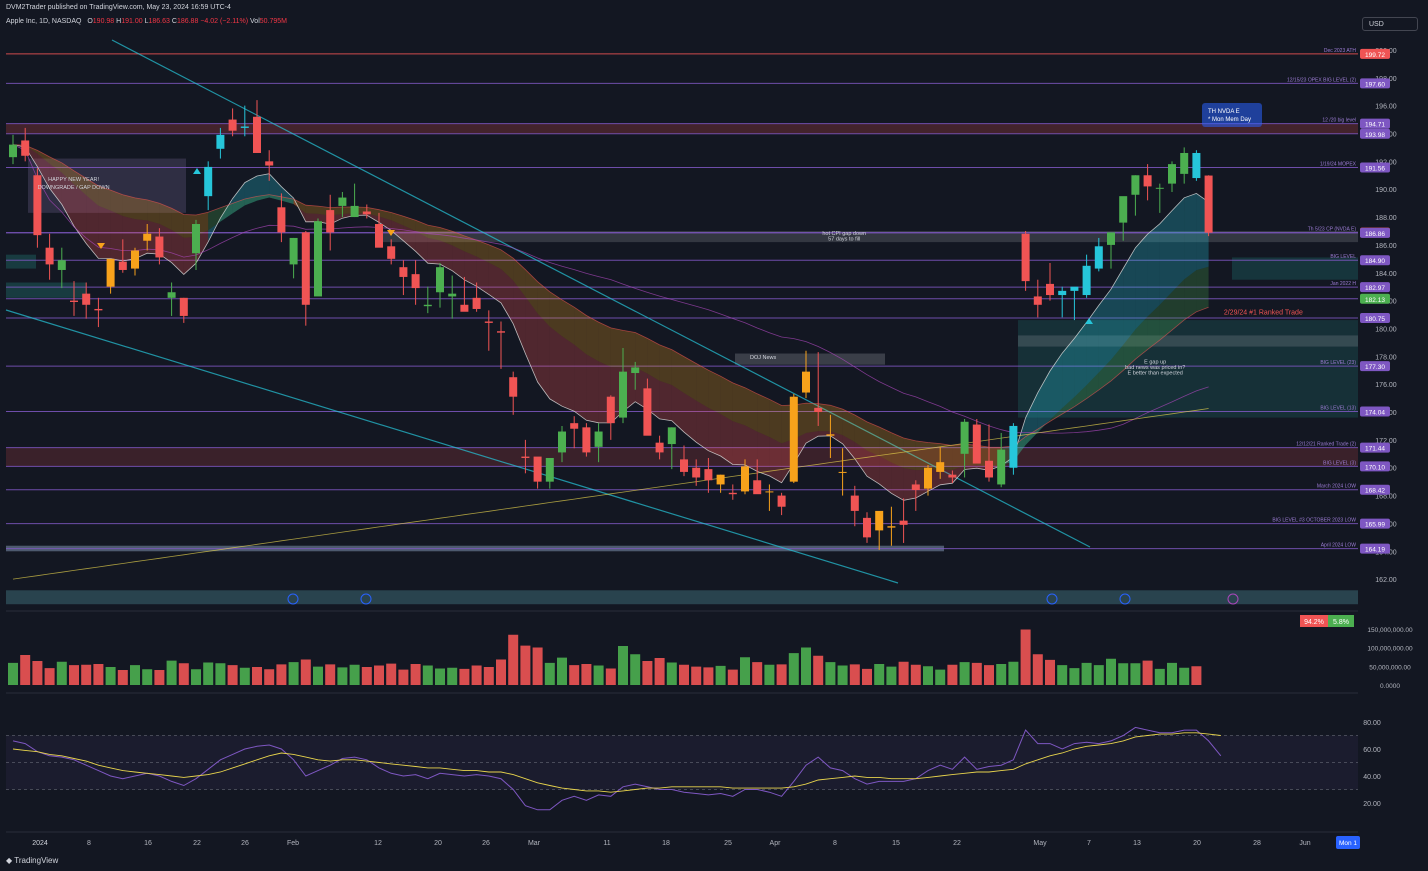 Image resolution: width=1428 pixels, height=871 pixels. What do you see at coordinates (1233, 599) in the screenshot?
I see `event-icon` at bounding box center [1233, 599].